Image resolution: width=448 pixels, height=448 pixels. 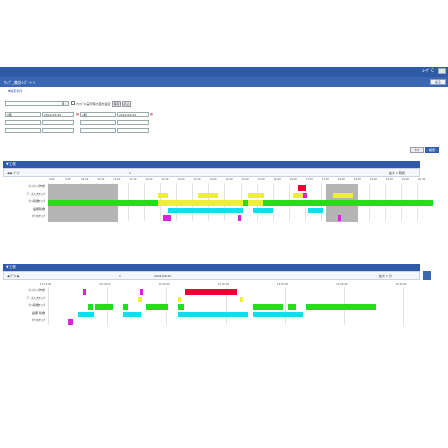 I want to click on logout-button, so click(x=442, y=71).